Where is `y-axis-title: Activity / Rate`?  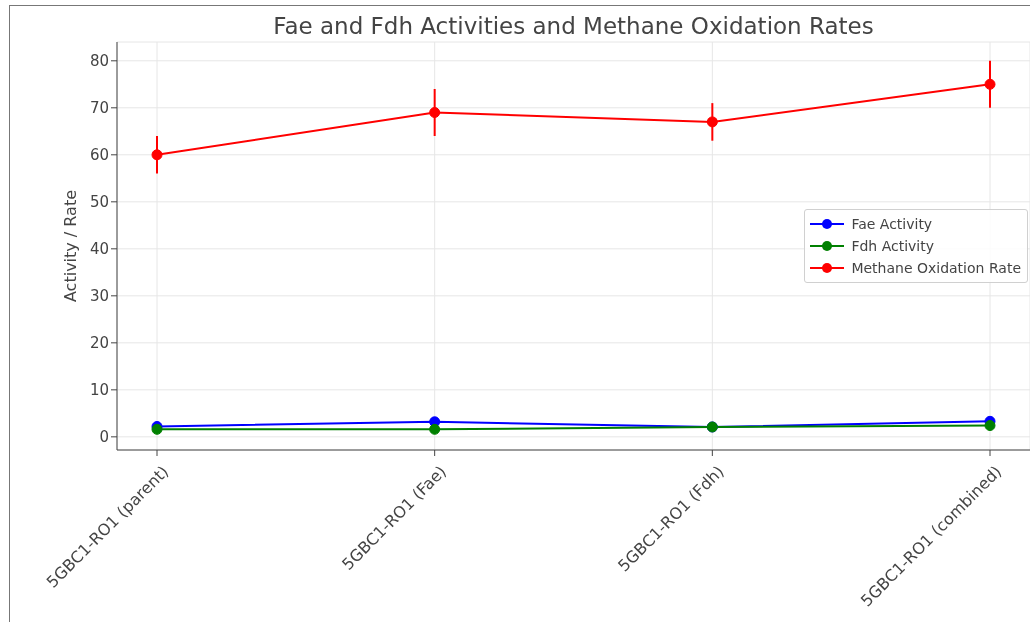 y-axis-title: Activity / Rate is located at coordinates (70, 246).